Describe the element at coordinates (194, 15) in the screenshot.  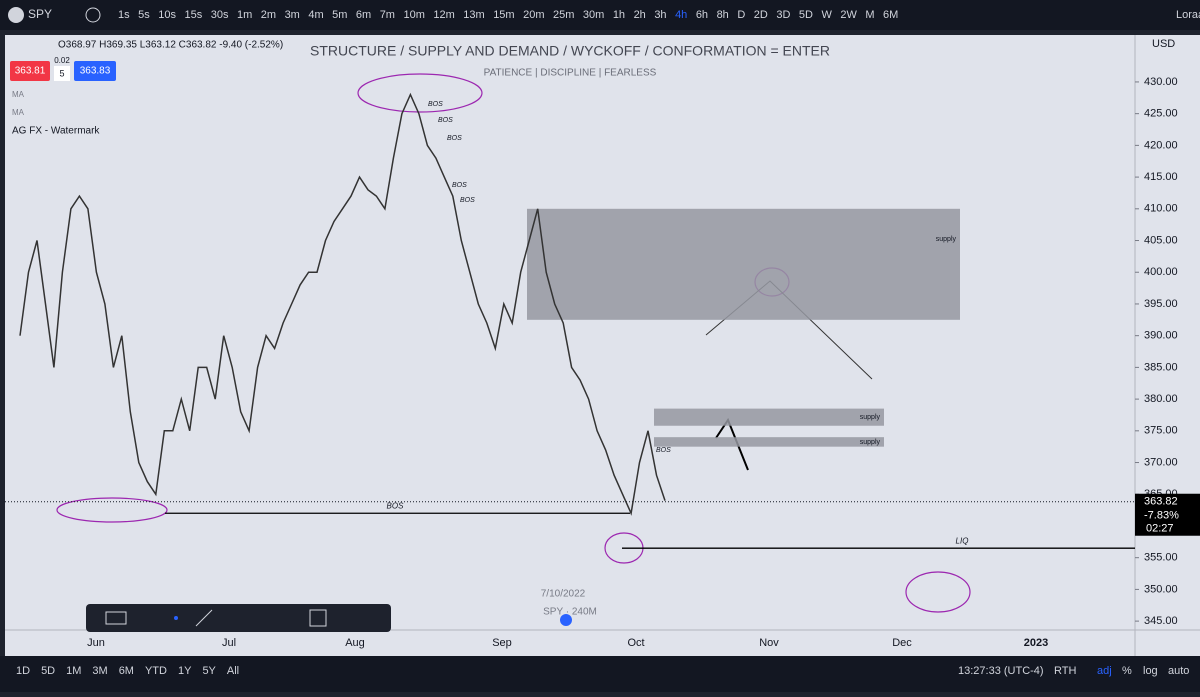
I see `timeframe: 15s` at that location.